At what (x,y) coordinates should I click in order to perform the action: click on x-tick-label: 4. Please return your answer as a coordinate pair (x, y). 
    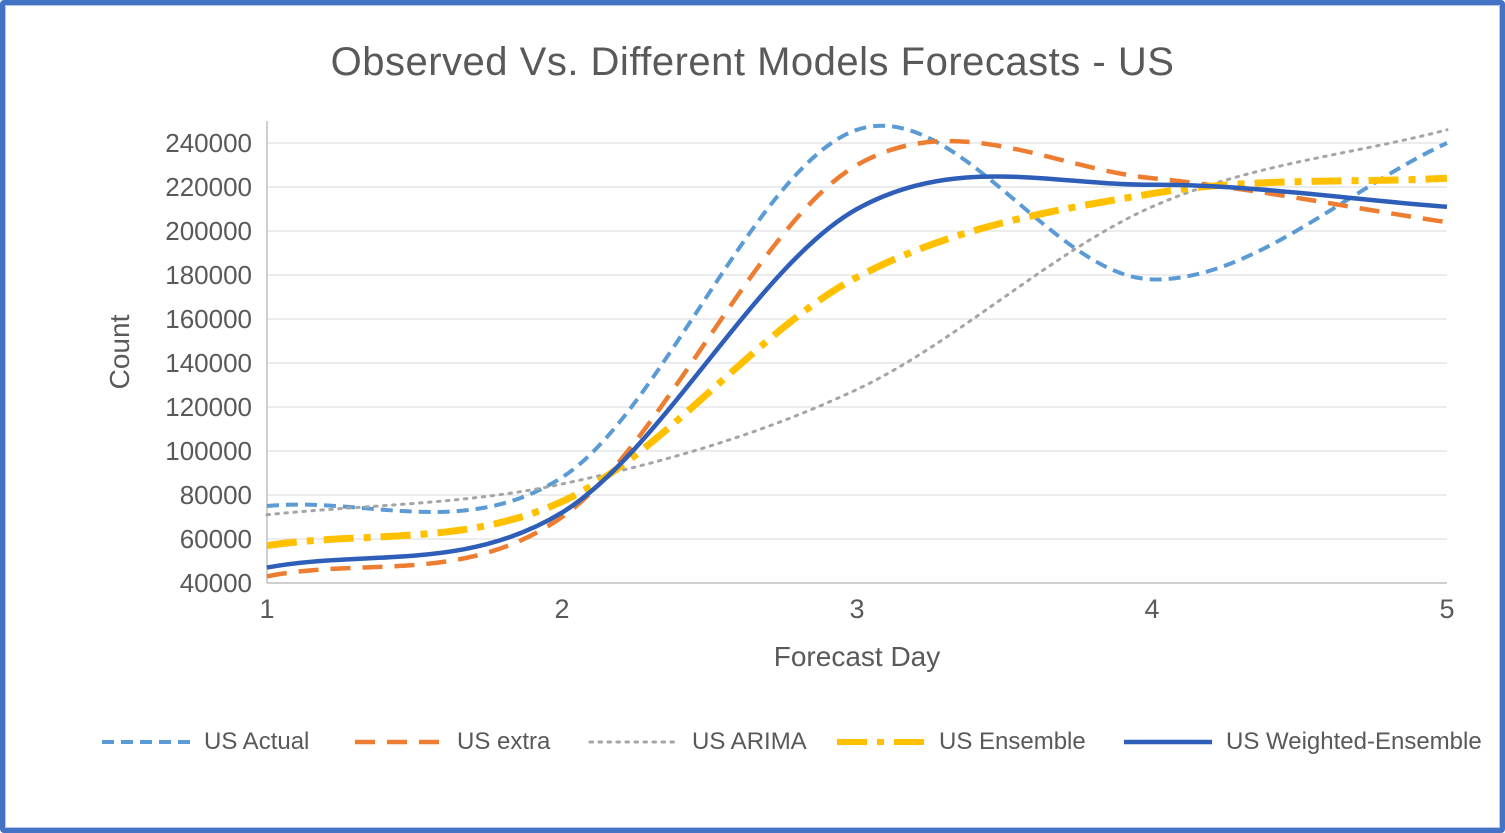
    Looking at the image, I should click on (1152, 609).